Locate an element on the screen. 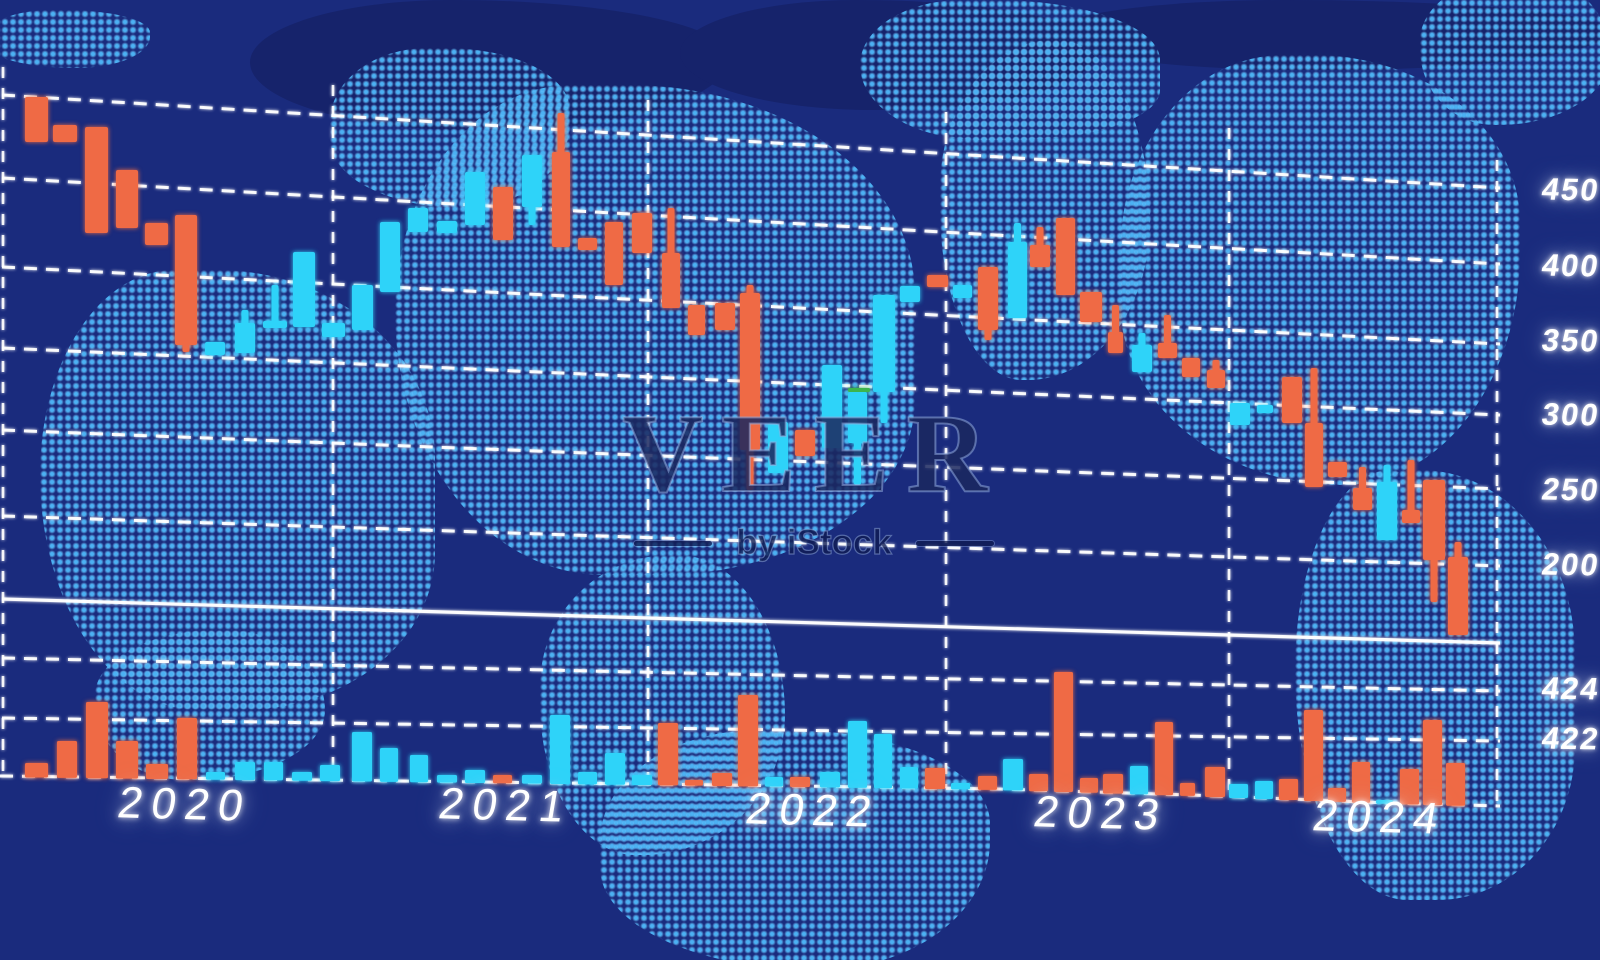  green-marker is located at coordinates (859, 390).